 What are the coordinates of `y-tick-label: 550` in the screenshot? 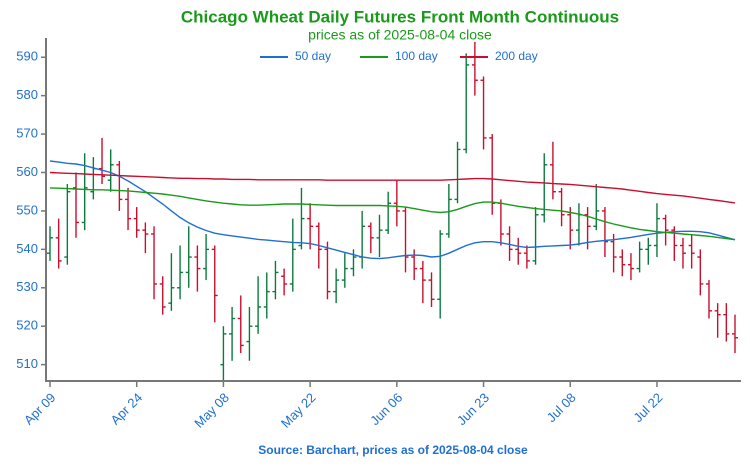 It's located at (27, 209).